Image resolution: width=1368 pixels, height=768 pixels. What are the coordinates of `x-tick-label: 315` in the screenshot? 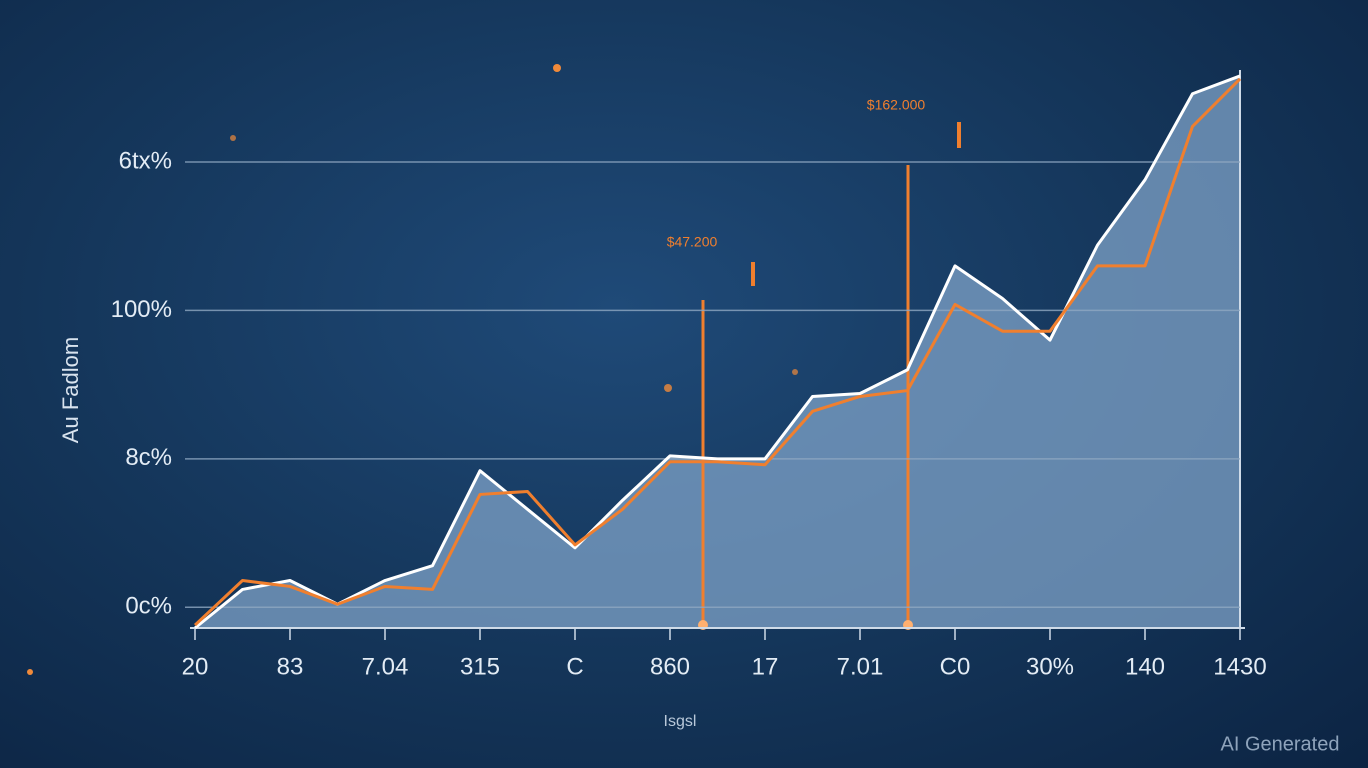 It's located at (480, 666).